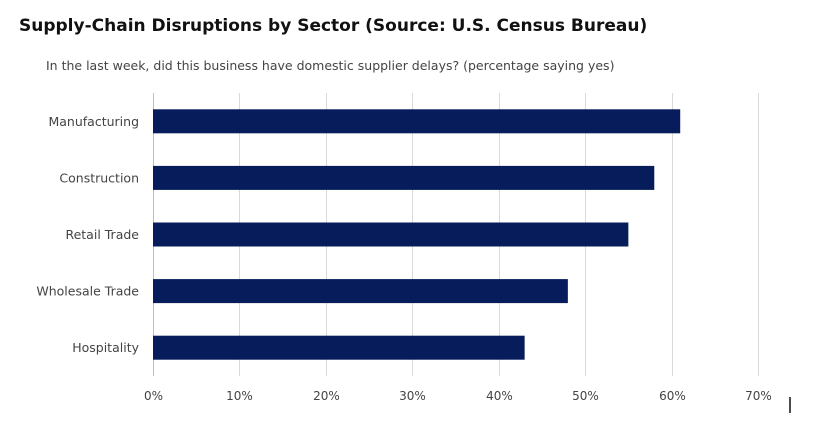 This screenshot has width=814, height=442. Describe the element at coordinates (458, 396) in the screenshot. I see `x-tick-labels: 0% 10% 20% 30% 40% 50% 60% 70%` at that location.